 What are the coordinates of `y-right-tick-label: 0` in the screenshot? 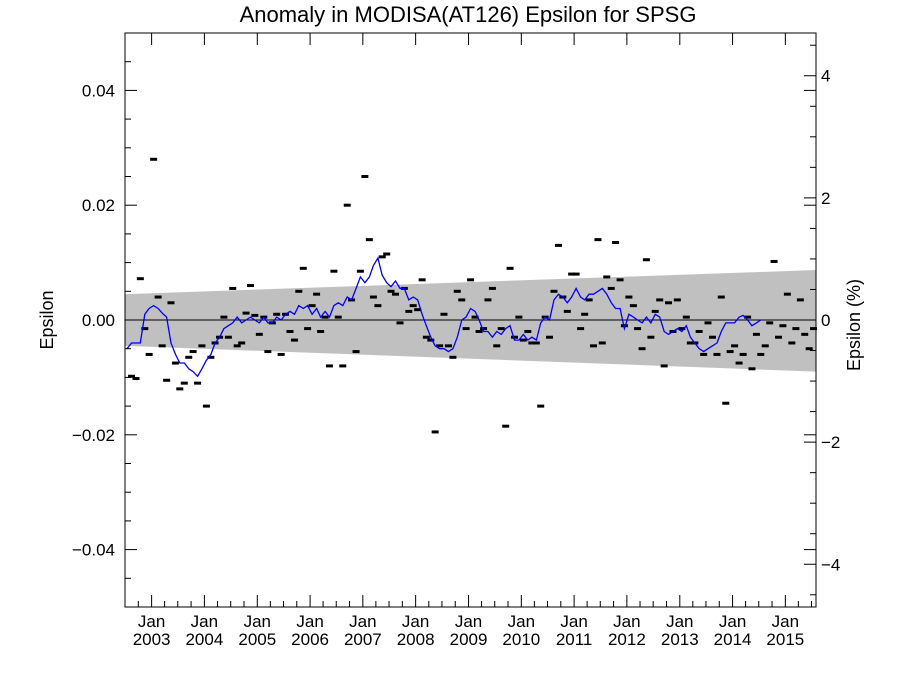 It's located at (825, 320).